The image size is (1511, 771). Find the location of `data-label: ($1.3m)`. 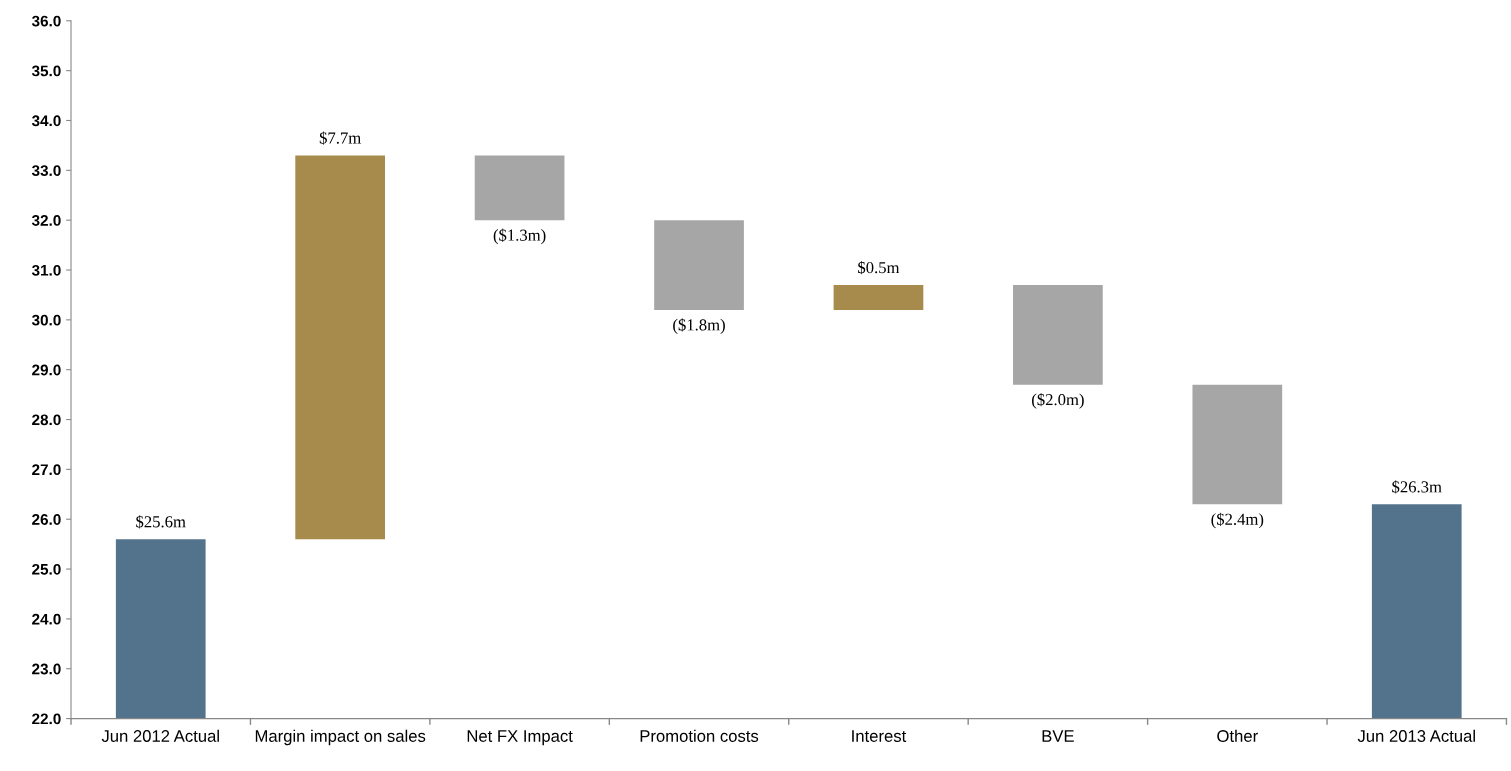

data-label: ($1.3m) is located at coordinates (519, 236).